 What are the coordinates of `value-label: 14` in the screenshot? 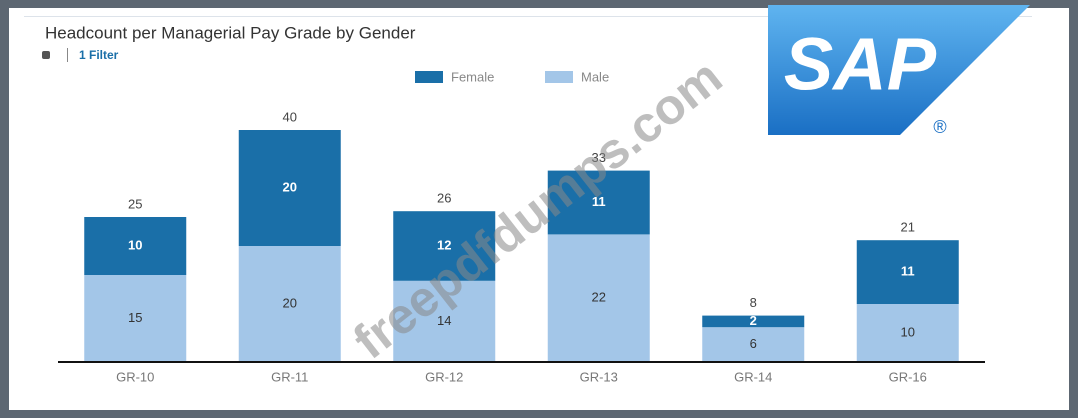 It's located at (444, 320).